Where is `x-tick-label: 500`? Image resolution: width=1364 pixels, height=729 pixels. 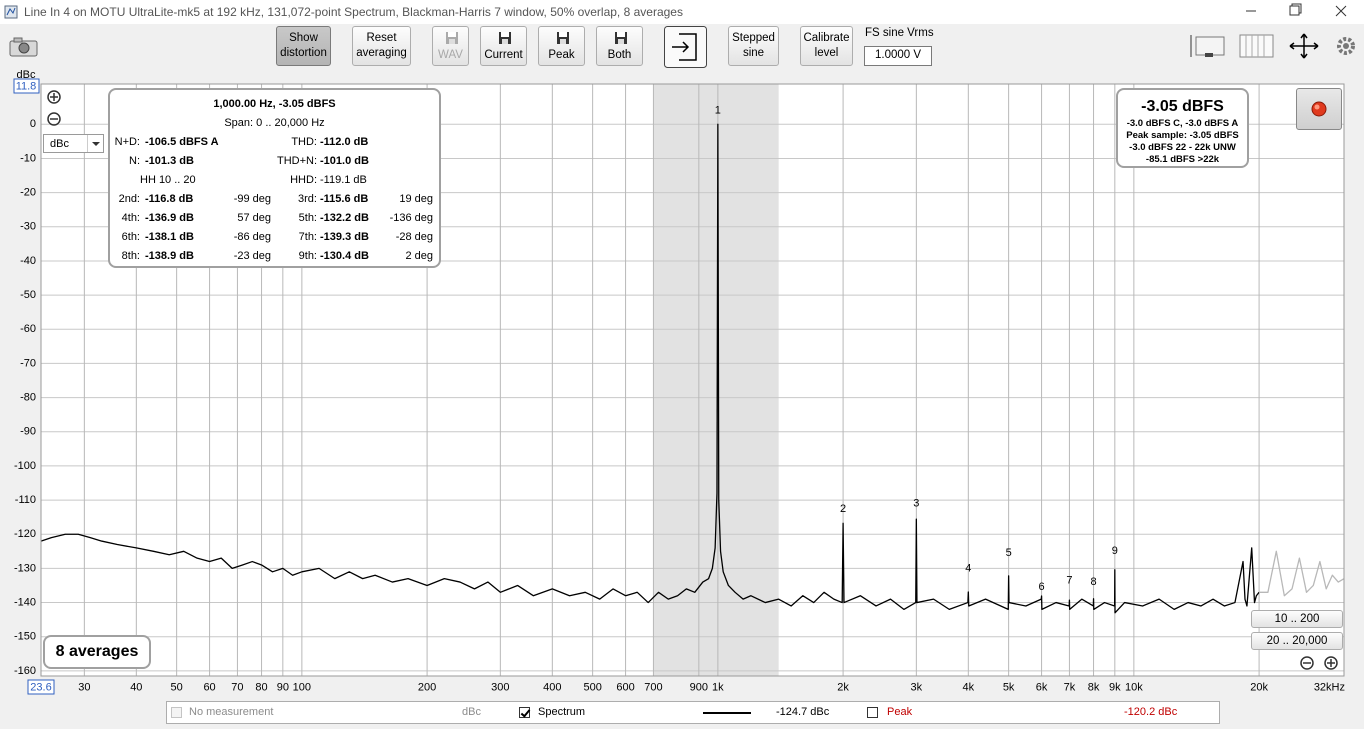
x-tick-label: 500 is located at coordinates (592, 687).